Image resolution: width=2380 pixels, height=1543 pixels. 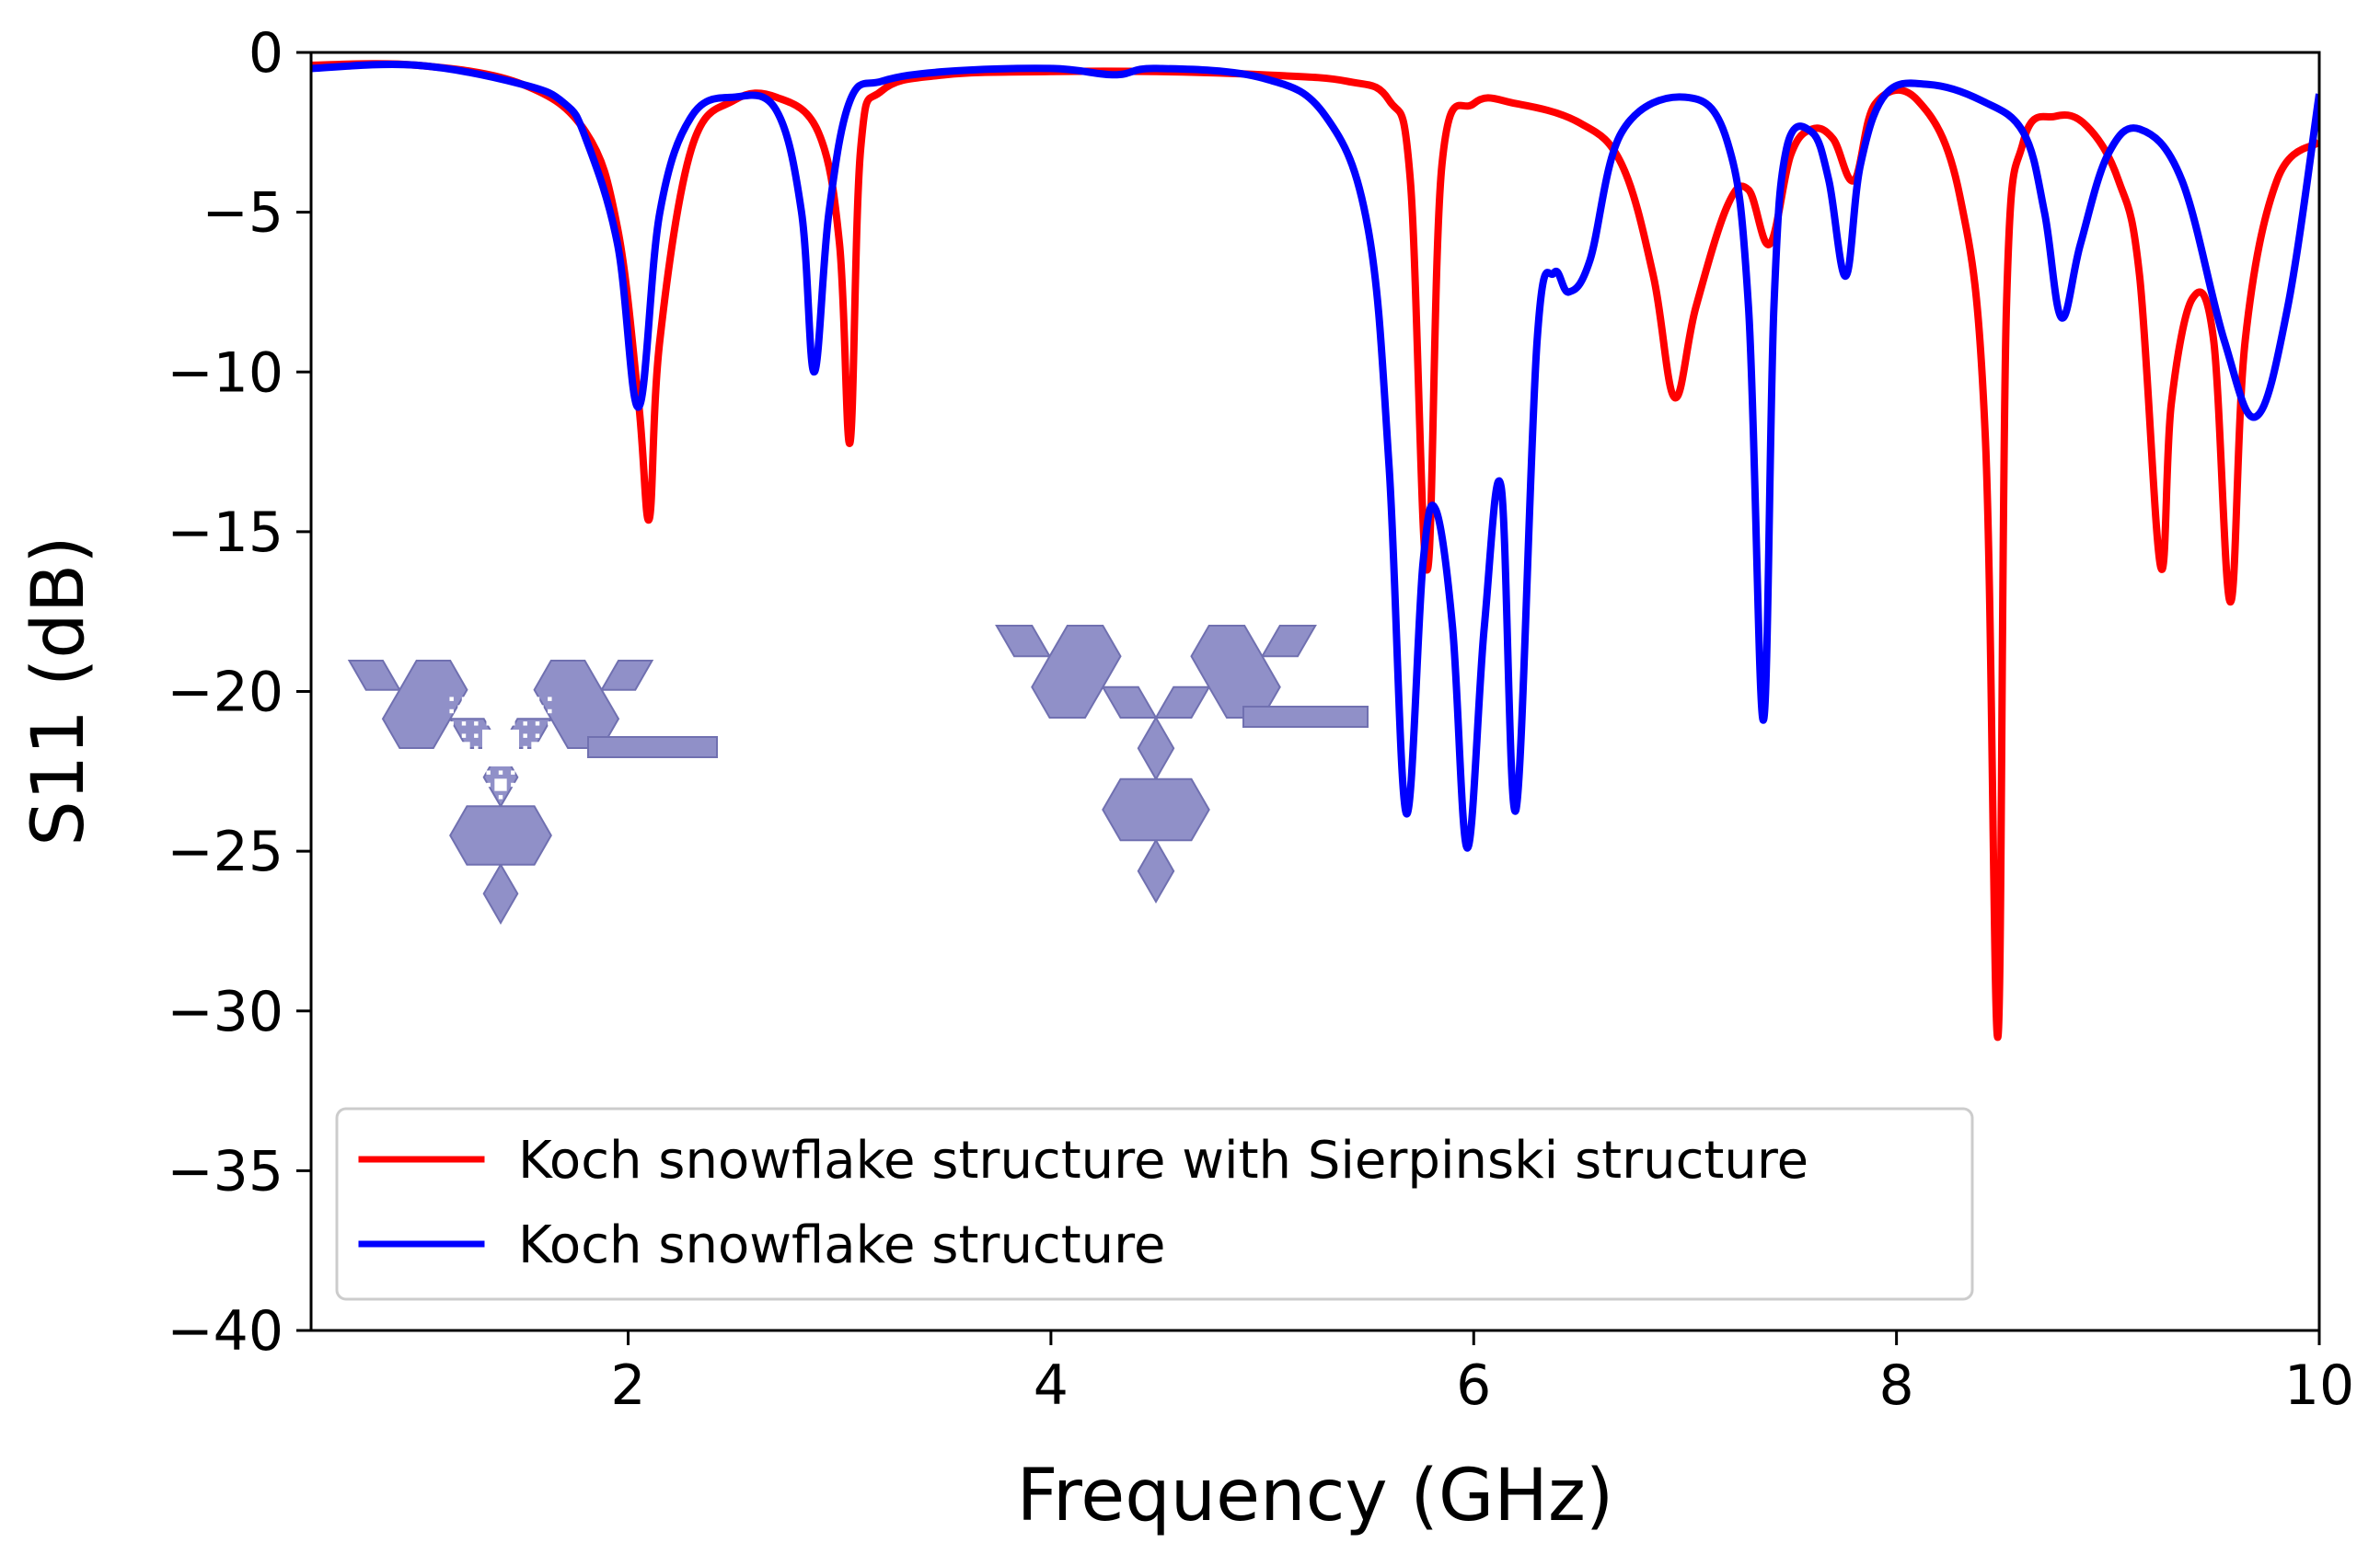 I want to click on y-tick-label: −20, so click(x=225, y=693).